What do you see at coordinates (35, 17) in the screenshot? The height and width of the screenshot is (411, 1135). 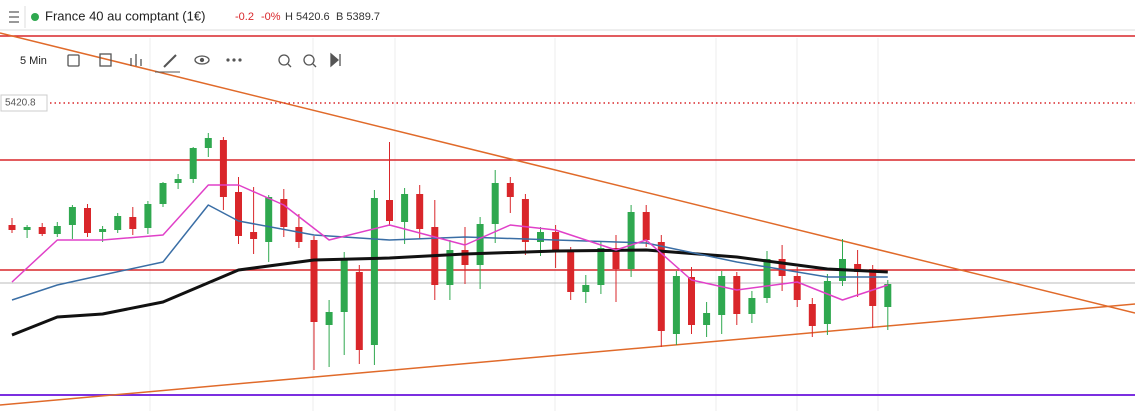 I see `status-dot` at bounding box center [35, 17].